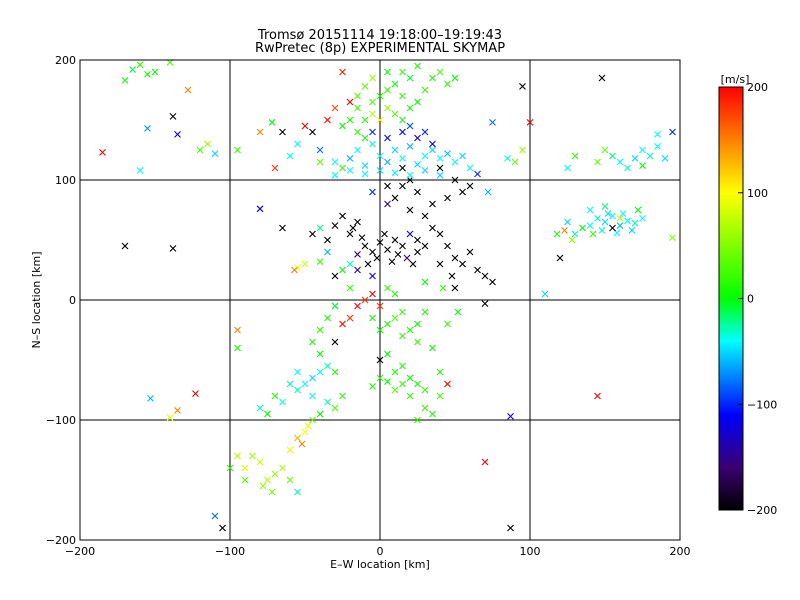  Describe the element at coordinates (61, 420) in the screenshot. I see `y-tick-label: −100` at that location.